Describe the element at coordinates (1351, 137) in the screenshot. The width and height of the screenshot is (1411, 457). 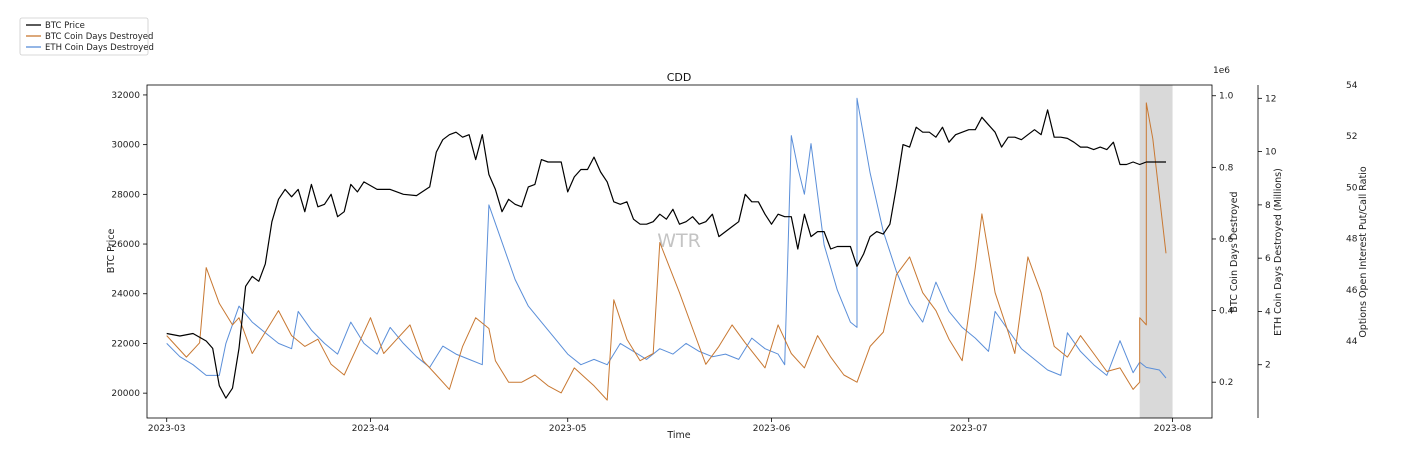
I see `y-right3-tick-label: 52` at that location.